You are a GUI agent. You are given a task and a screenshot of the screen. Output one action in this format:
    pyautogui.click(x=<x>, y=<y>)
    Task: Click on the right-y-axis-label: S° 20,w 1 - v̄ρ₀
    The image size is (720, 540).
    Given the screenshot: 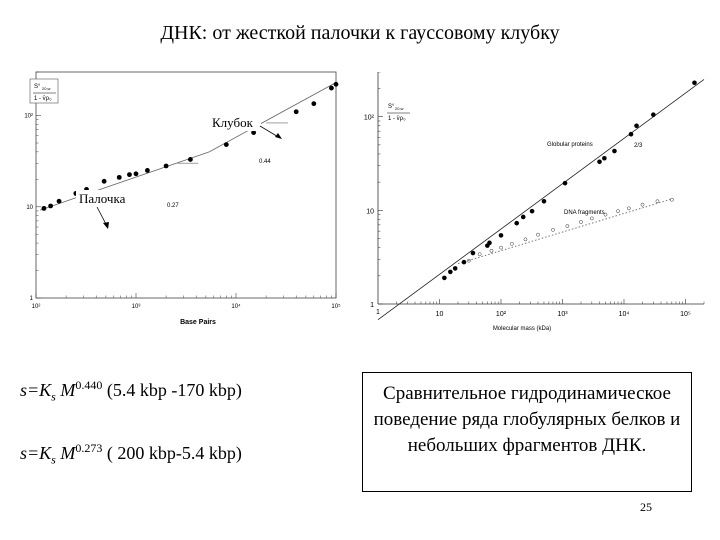 What is the action you would take?
    pyautogui.click(x=398, y=113)
    